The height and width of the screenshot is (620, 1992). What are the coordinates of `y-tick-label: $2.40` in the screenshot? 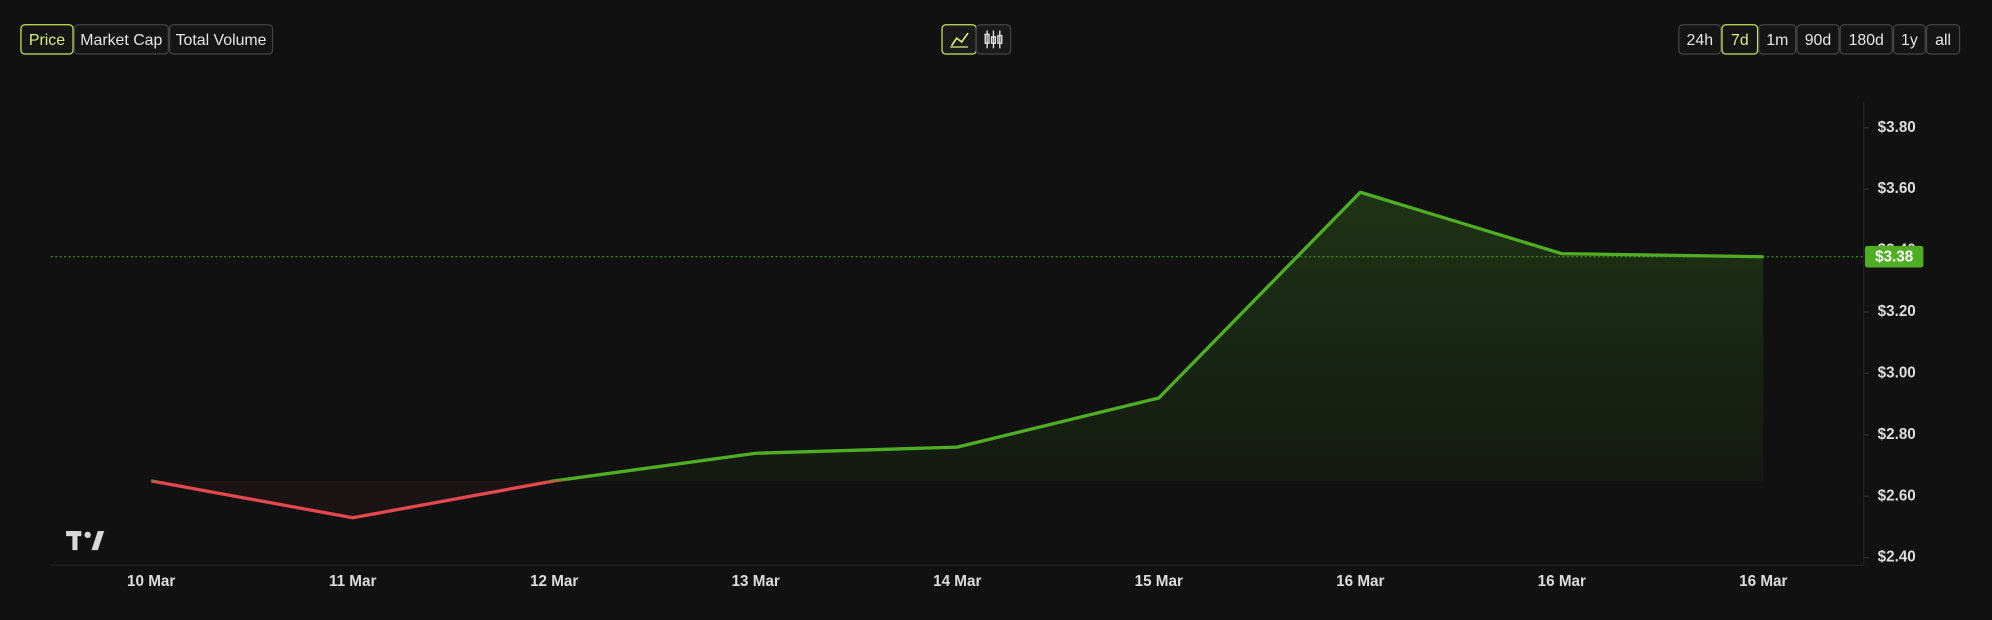 It's located at (1897, 557).